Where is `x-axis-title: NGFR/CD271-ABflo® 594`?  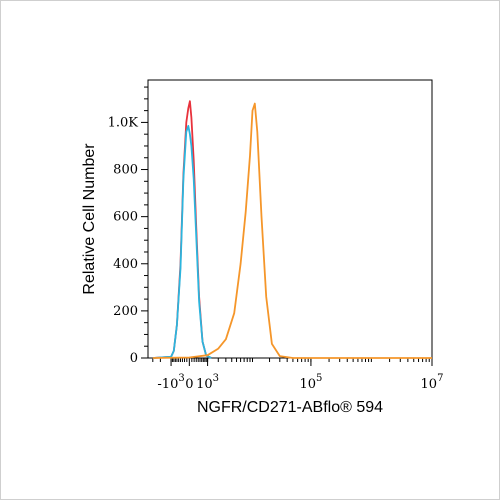
x-axis-title: NGFR/CD271-ABflo® 594 is located at coordinates (290, 407).